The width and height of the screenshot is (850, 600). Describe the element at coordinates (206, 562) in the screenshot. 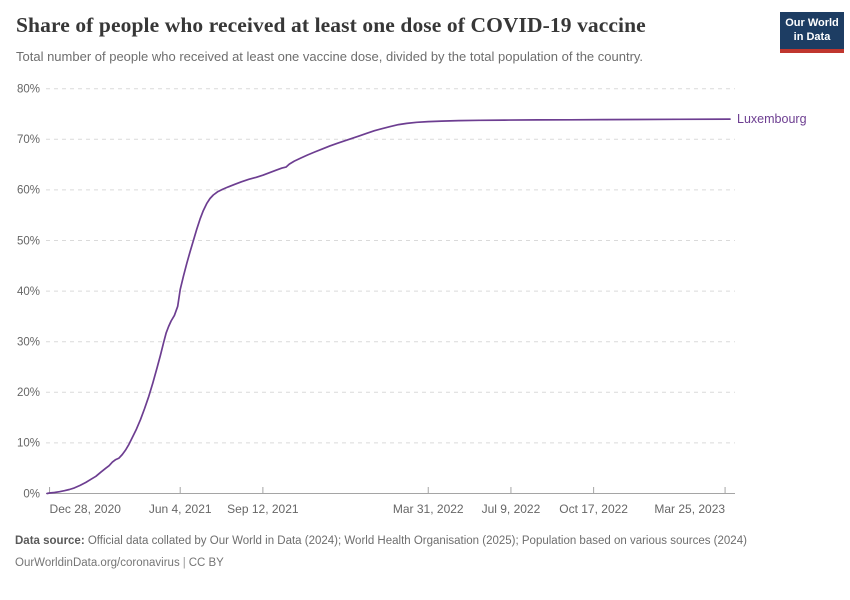

I see `license-label: CC BY` at that location.